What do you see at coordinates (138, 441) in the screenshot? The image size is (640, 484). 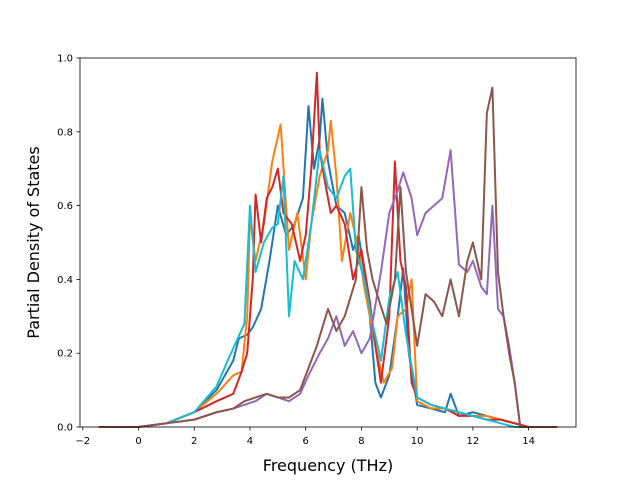 I see `x-tick-label: 0` at bounding box center [138, 441].